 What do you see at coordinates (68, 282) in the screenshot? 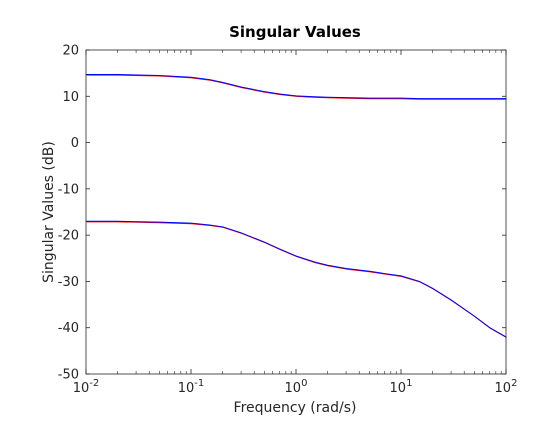
I see `y-tick-label: -30` at bounding box center [68, 282].